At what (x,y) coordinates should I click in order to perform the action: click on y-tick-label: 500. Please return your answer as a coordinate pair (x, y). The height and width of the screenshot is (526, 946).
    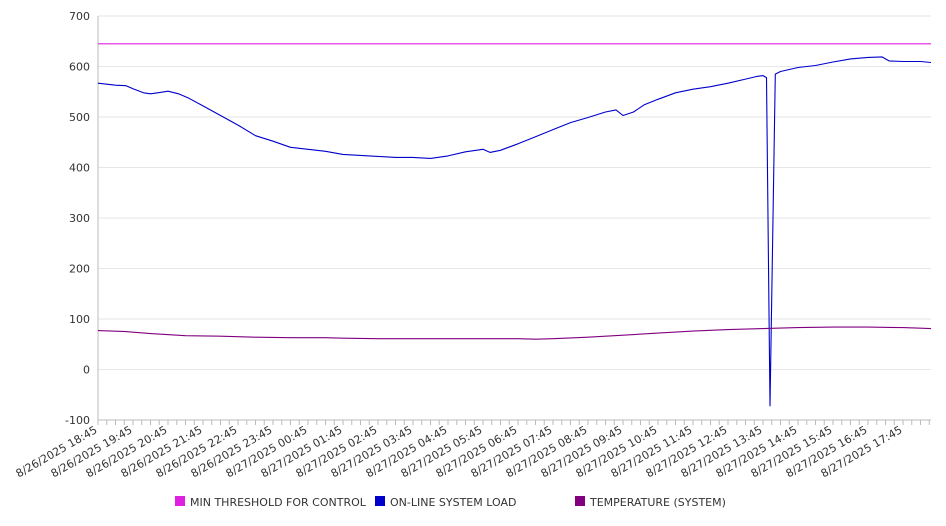
    Looking at the image, I should click on (79, 117).